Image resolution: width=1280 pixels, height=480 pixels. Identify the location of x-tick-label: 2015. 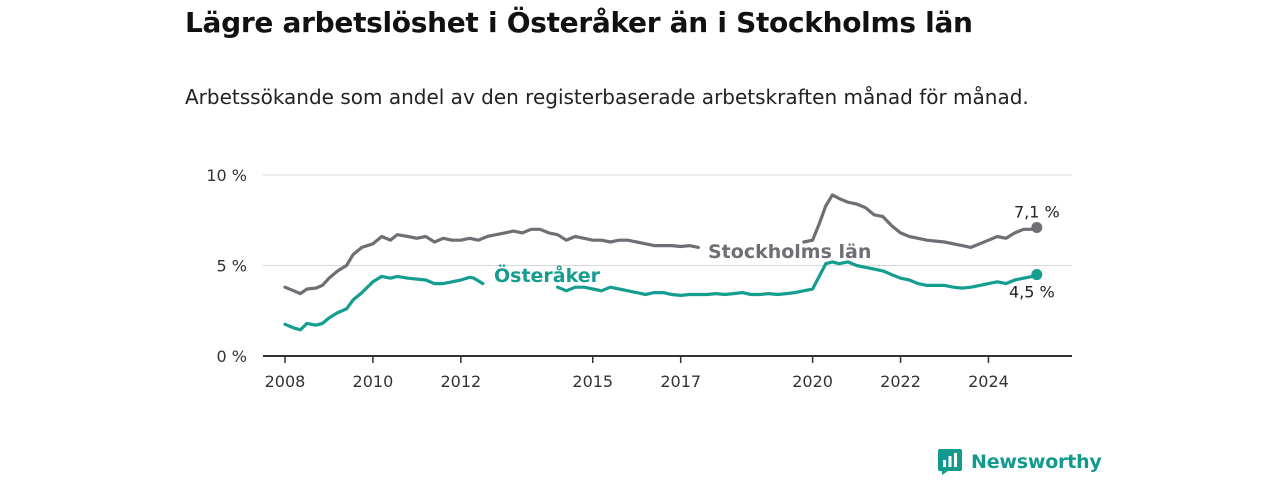
(592, 381).